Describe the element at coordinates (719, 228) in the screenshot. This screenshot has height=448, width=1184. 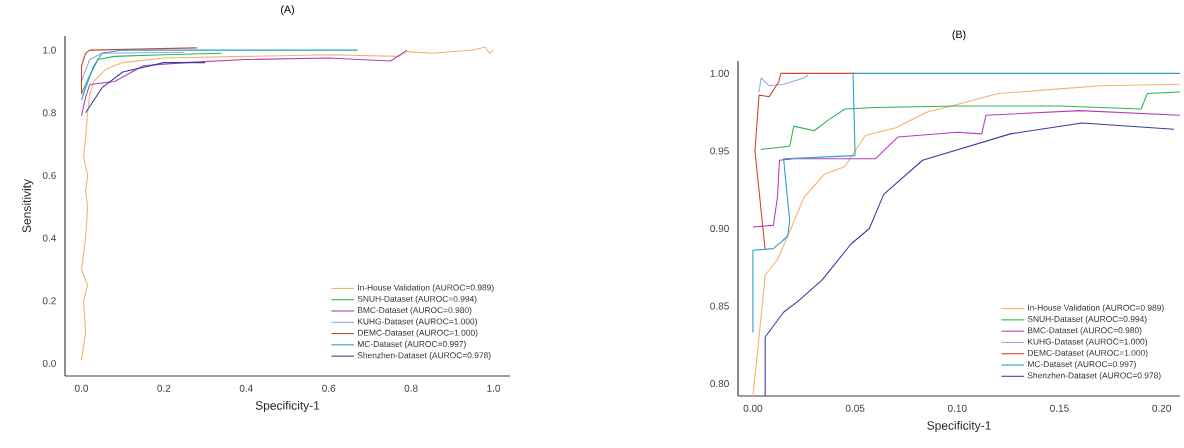
I see `y-tick-label: 0.90` at that location.